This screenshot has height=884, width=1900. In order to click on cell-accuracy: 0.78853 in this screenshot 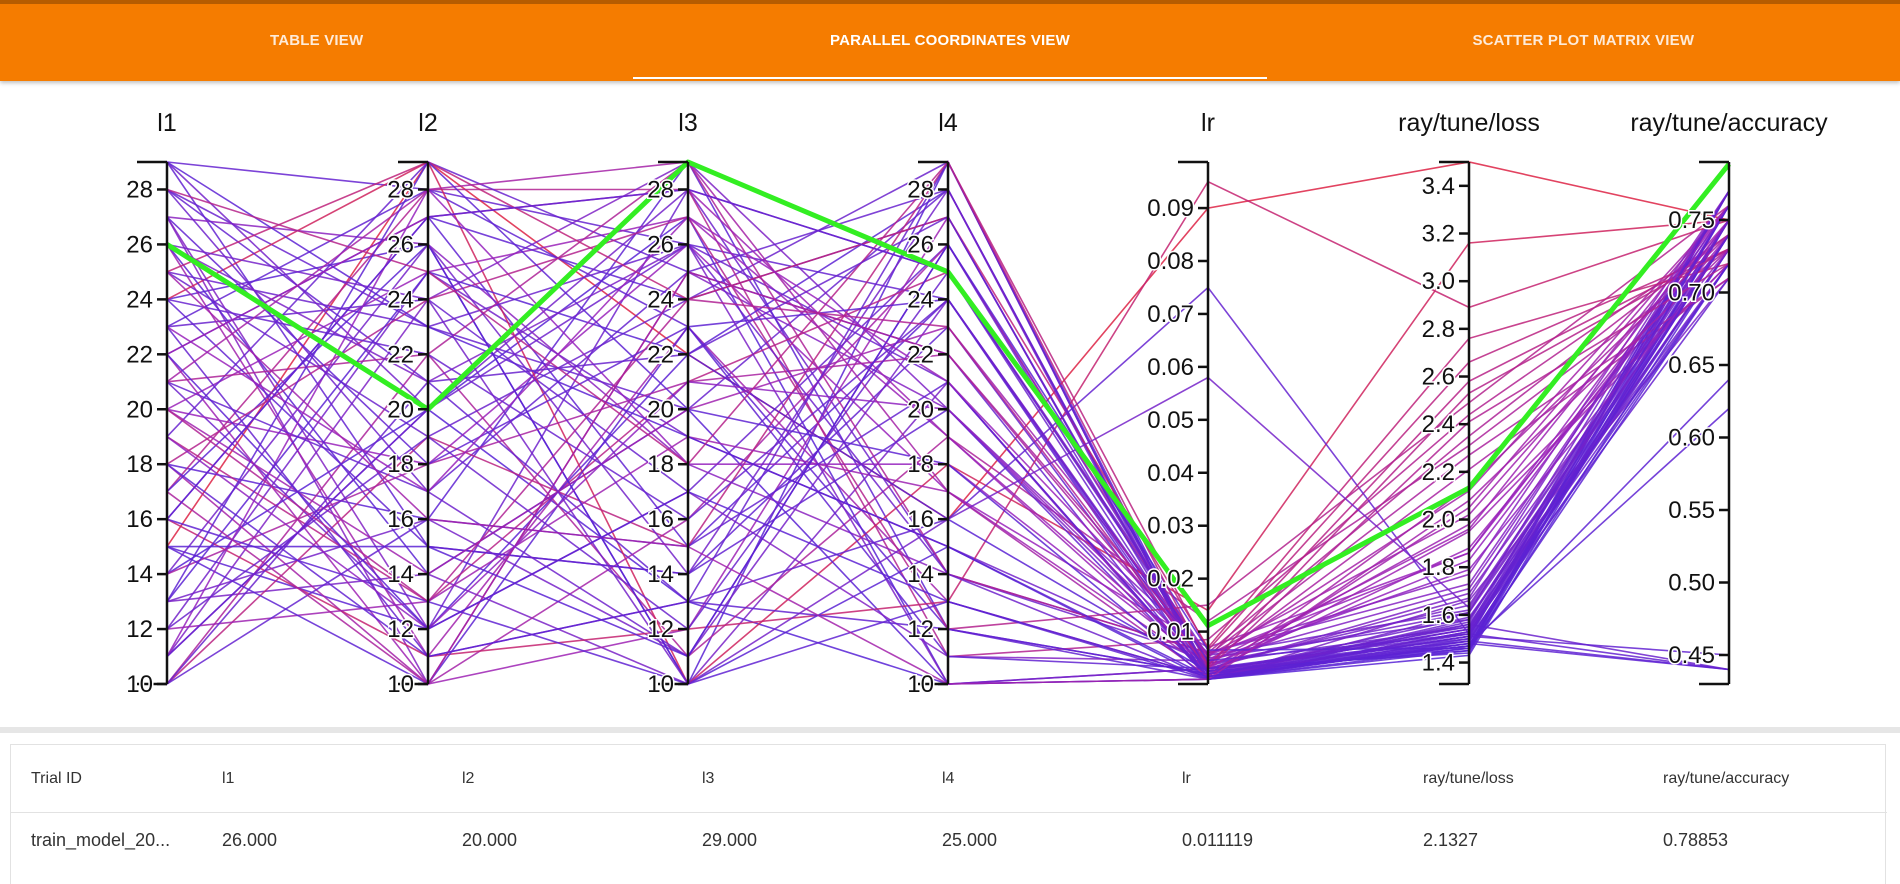, I will do `click(1696, 839)`.